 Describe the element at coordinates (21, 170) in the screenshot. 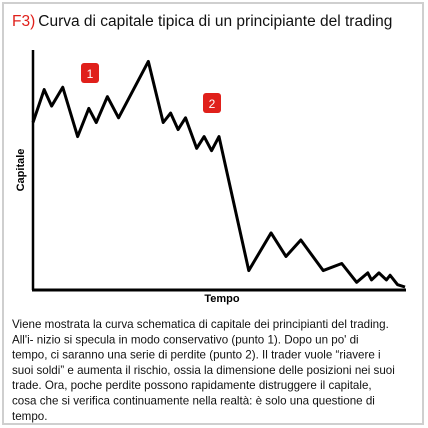

I see `y-axis-label: Capitale` at that location.